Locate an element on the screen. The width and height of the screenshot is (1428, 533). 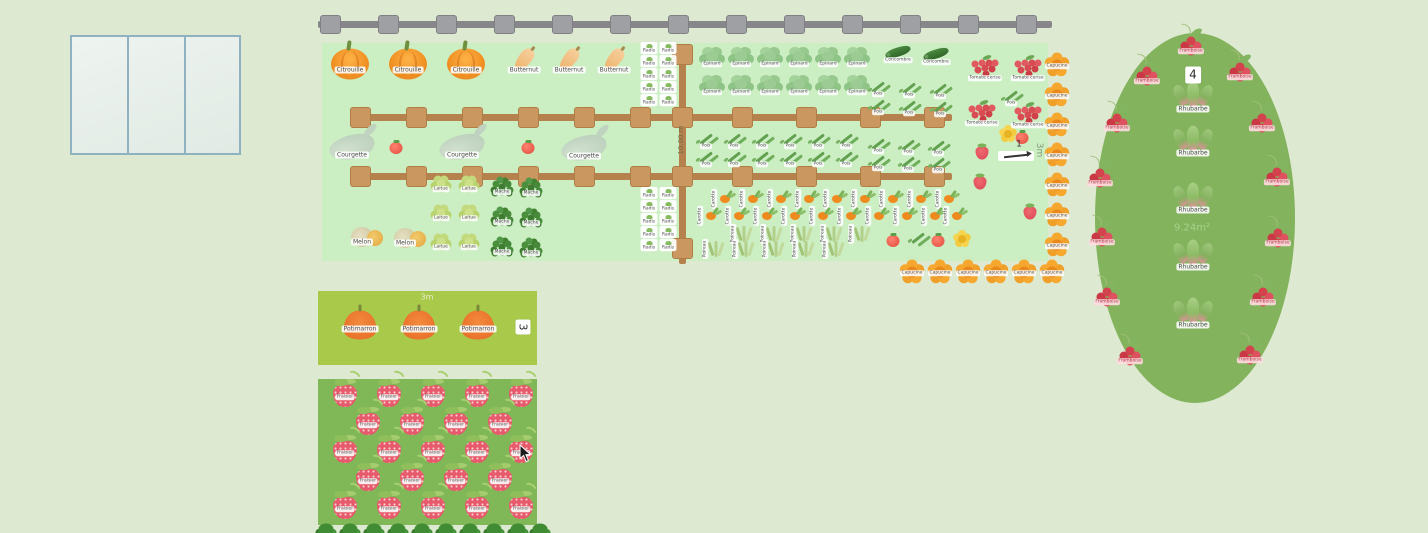
plant-label: Citrouille is located at coordinates (408, 70).